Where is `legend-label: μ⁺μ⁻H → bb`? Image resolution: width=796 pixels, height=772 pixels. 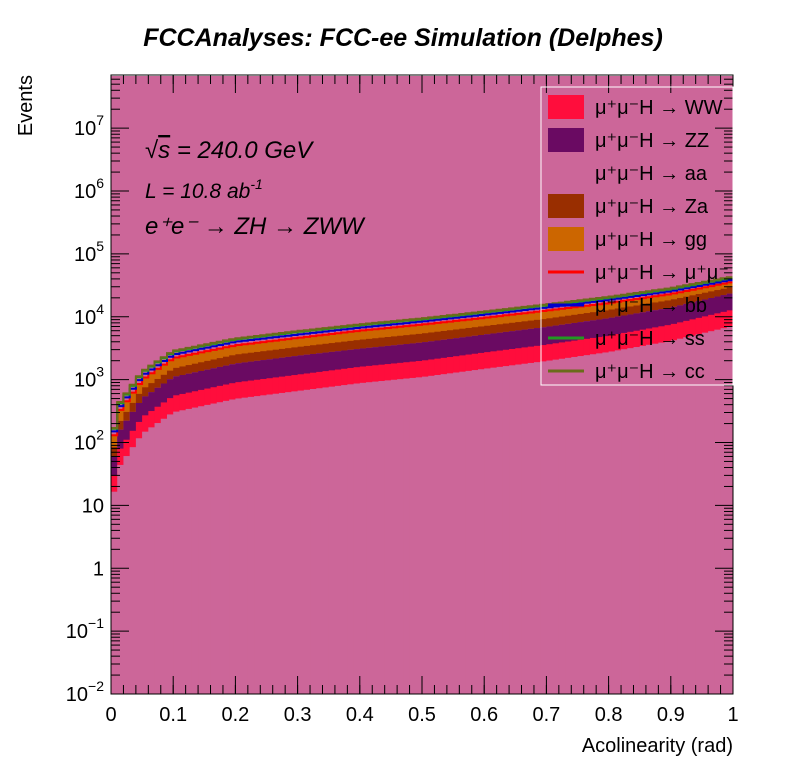 legend-label: μ⁺μ⁻H → bb is located at coordinates (651, 306).